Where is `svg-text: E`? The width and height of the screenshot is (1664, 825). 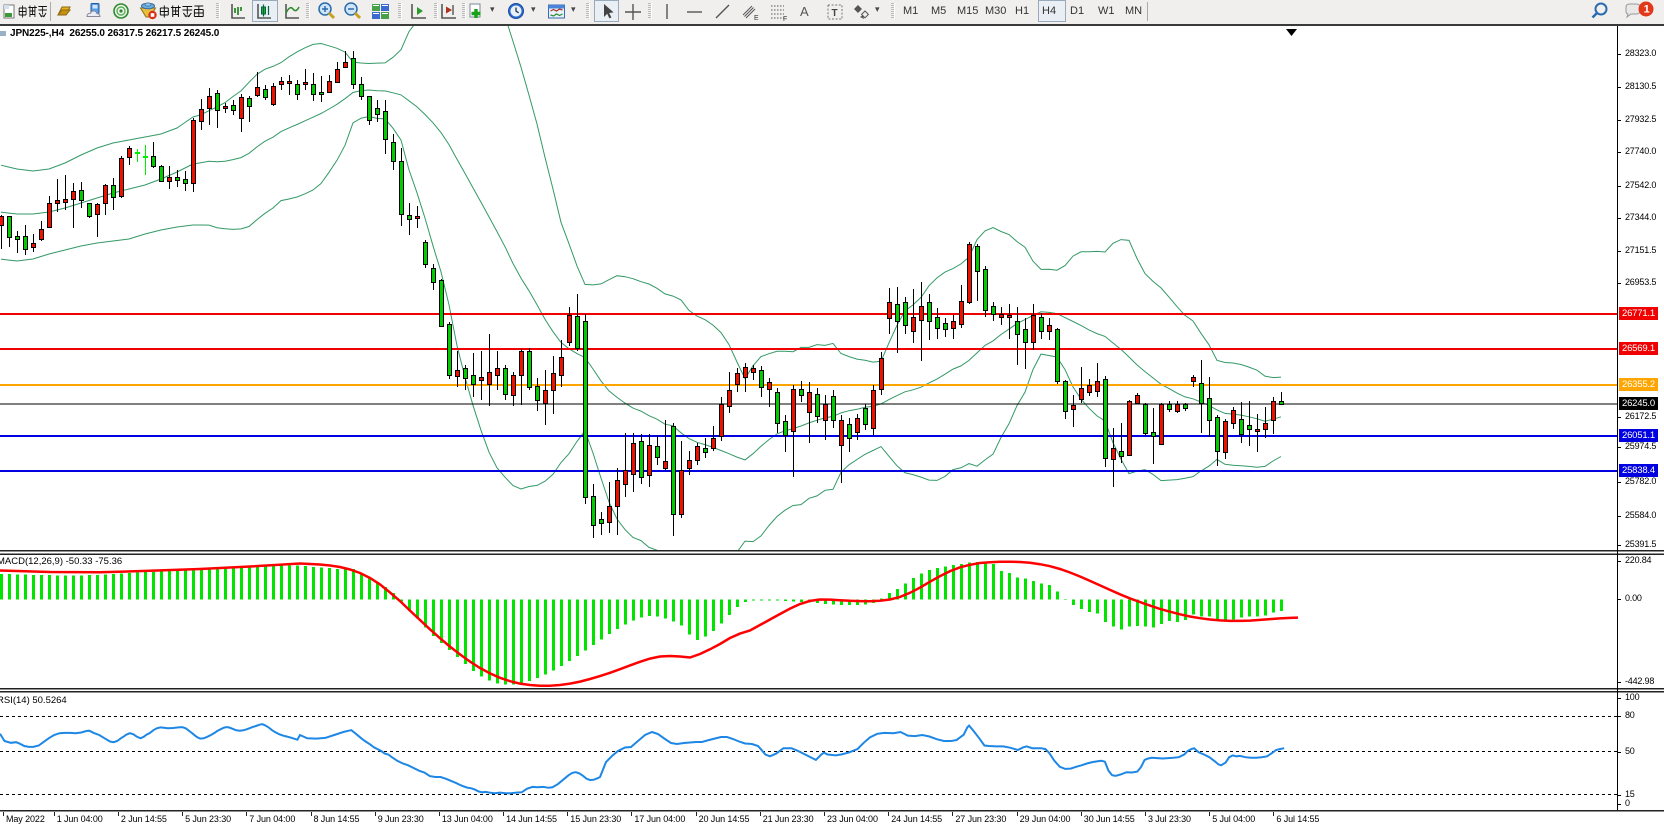 svg-text: E is located at coordinates (756, 18).